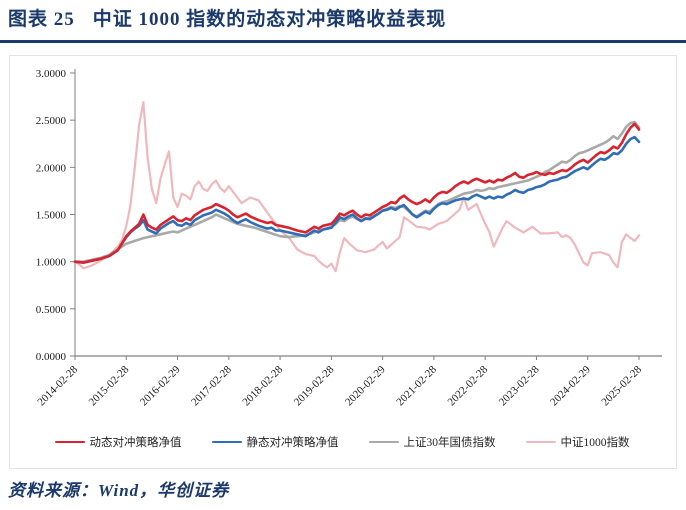 This screenshot has width=686, height=510. I want to click on legend-label: 动态对冲策略净值, so click(135, 443).